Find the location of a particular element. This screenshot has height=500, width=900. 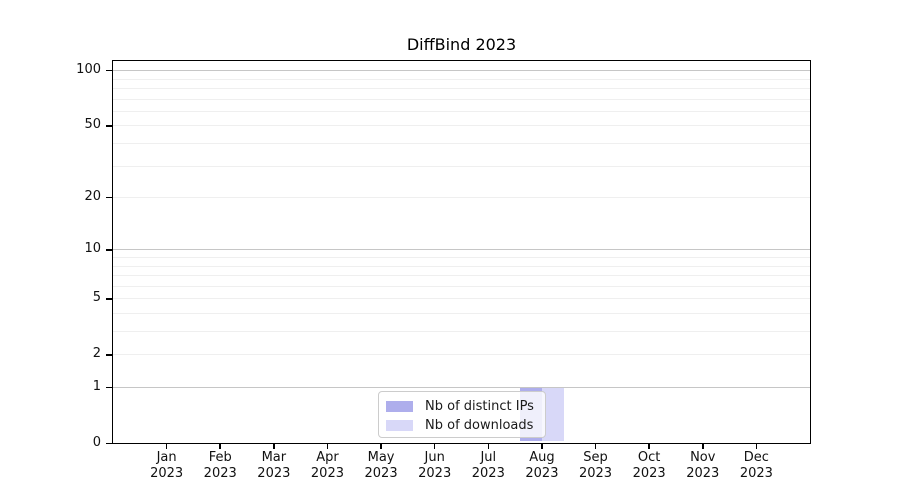

legend: Nb of distinct IPs Nb of downloads is located at coordinates (462, 414).